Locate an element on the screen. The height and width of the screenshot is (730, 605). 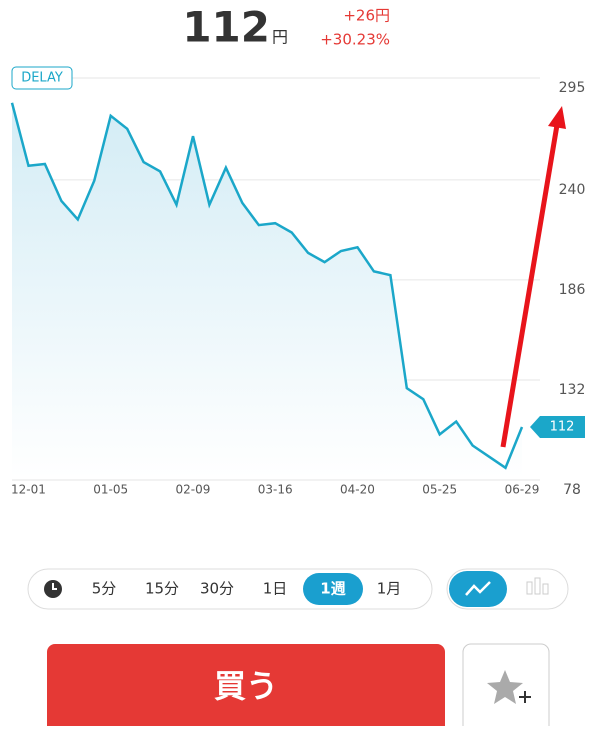
annotation-arrow is located at coordinates (530, 286).